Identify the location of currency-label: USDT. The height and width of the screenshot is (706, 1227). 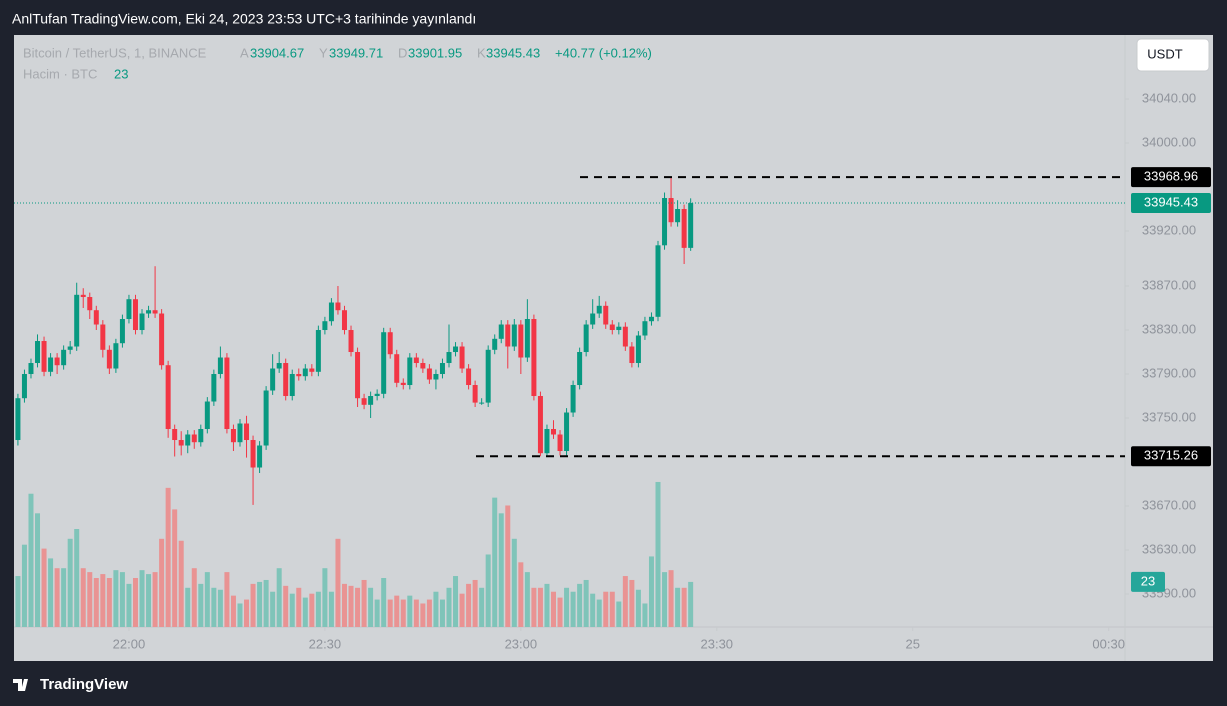
(1164, 53).